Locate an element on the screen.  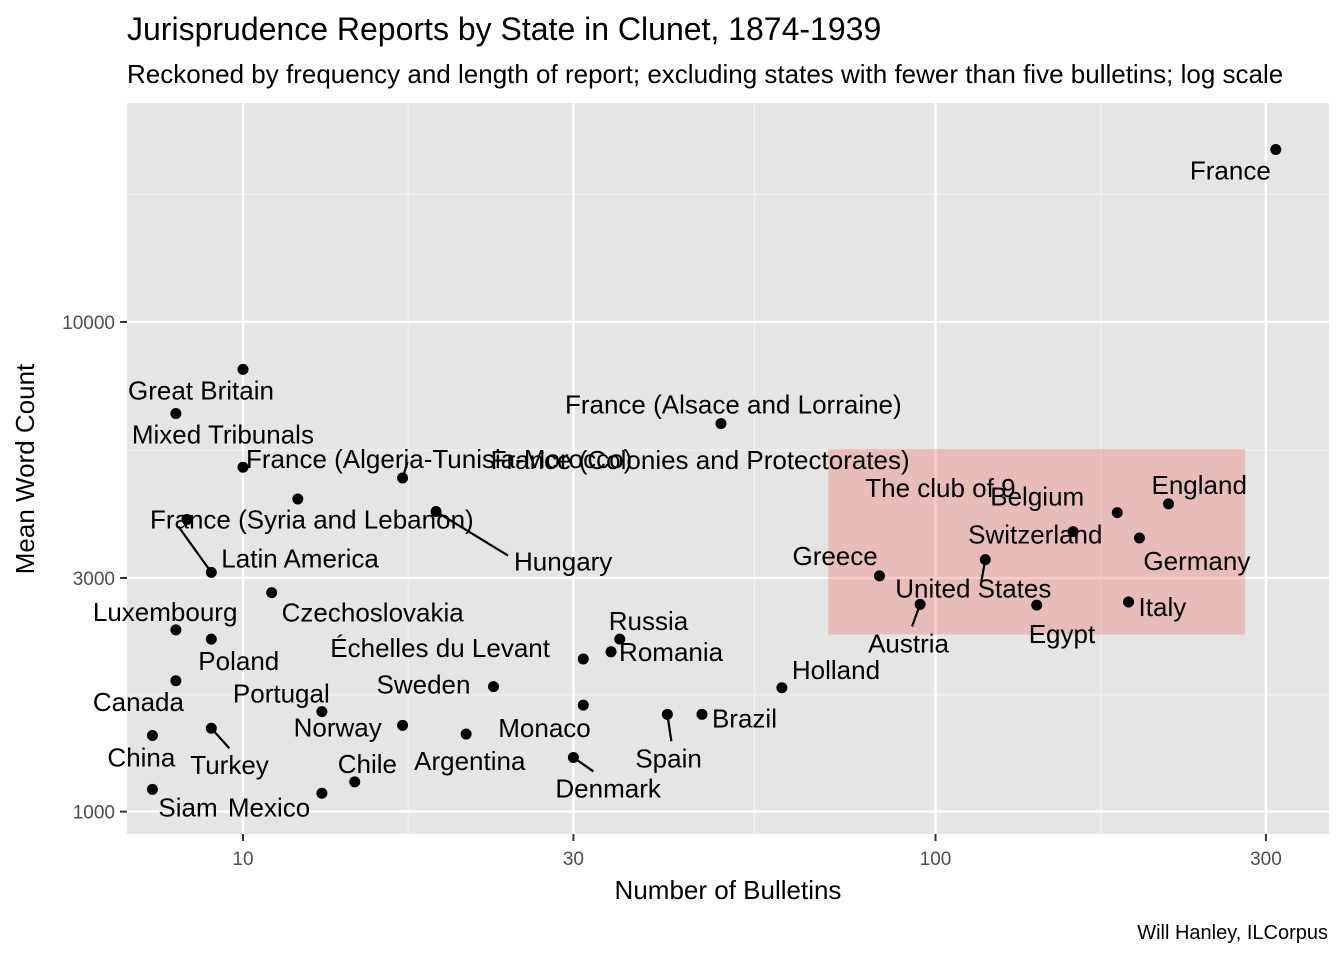
point-label: Greece is located at coordinates (834, 556).